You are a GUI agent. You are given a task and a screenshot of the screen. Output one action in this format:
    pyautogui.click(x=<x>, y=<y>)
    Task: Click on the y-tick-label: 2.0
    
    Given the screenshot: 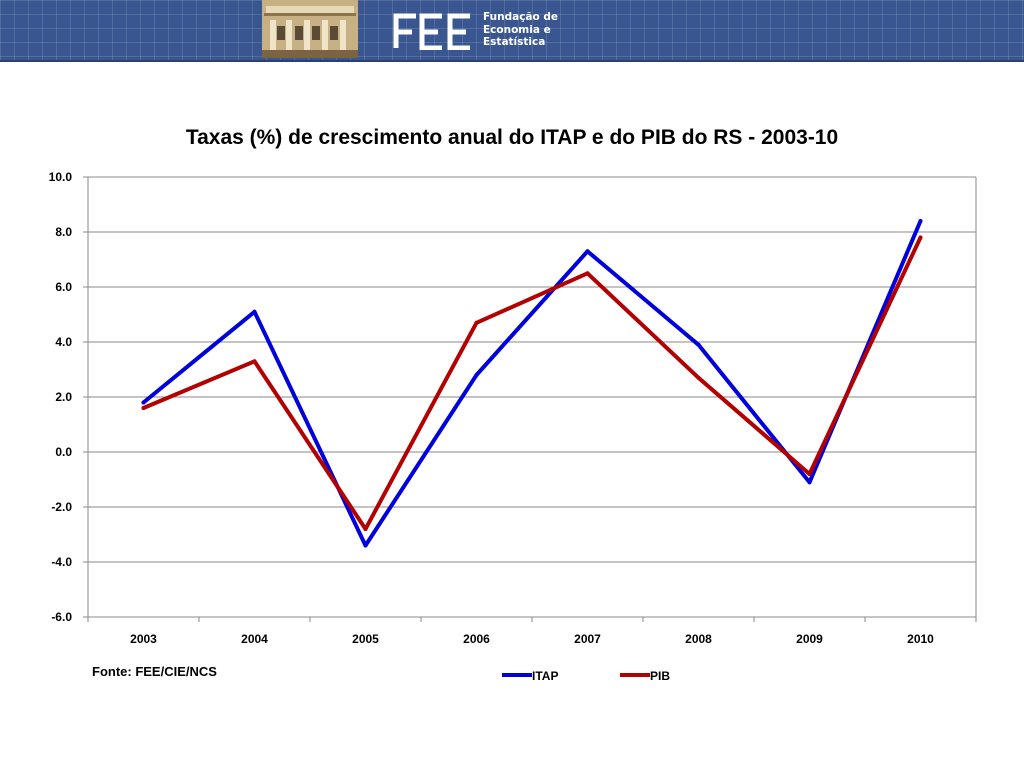 What is the action you would take?
    pyautogui.click(x=63, y=397)
    